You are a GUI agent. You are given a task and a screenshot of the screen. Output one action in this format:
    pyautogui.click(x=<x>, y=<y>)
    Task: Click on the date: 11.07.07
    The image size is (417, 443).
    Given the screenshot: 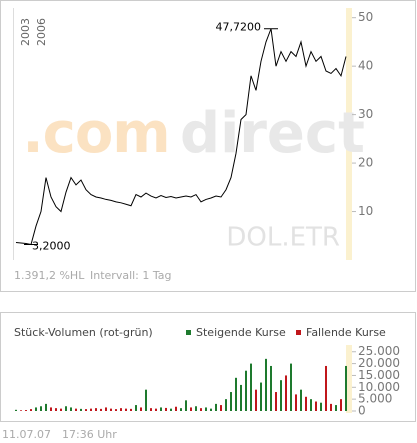 What is the action you would take?
    pyautogui.click(x=26, y=434)
    